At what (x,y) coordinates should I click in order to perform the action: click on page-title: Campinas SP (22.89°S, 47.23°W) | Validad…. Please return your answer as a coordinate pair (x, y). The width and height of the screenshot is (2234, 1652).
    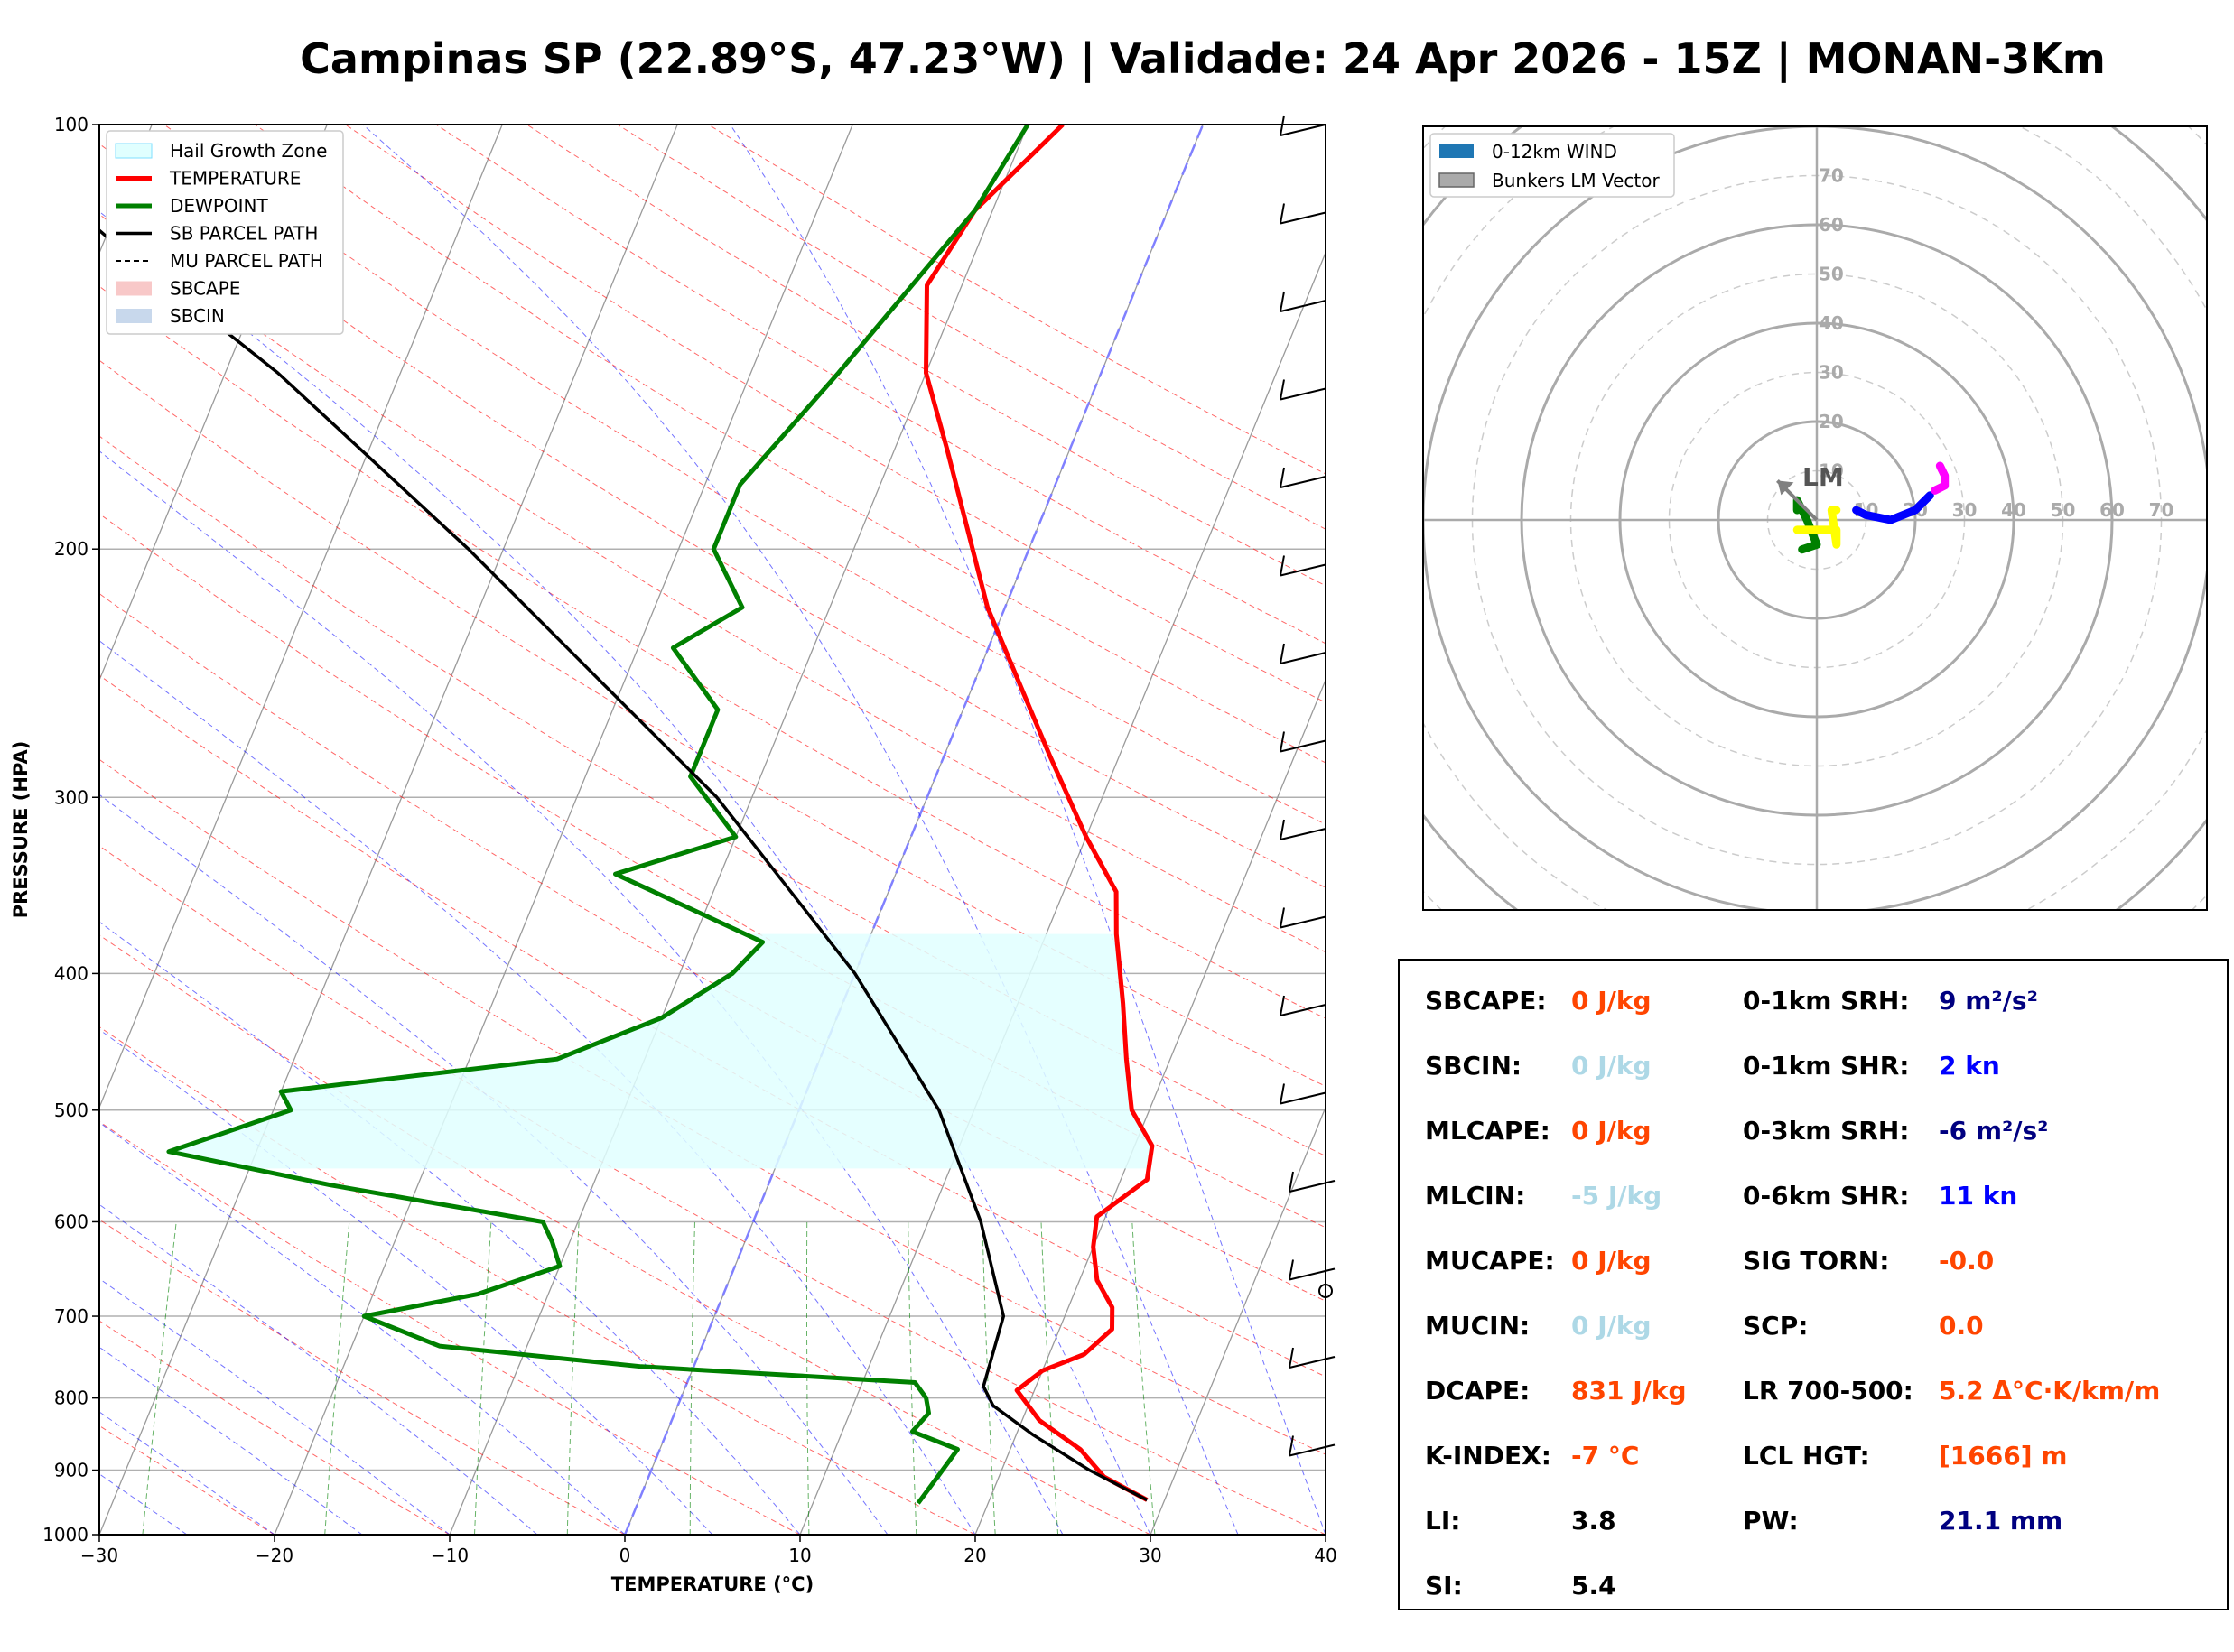
    Looking at the image, I should click on (1203, 58).